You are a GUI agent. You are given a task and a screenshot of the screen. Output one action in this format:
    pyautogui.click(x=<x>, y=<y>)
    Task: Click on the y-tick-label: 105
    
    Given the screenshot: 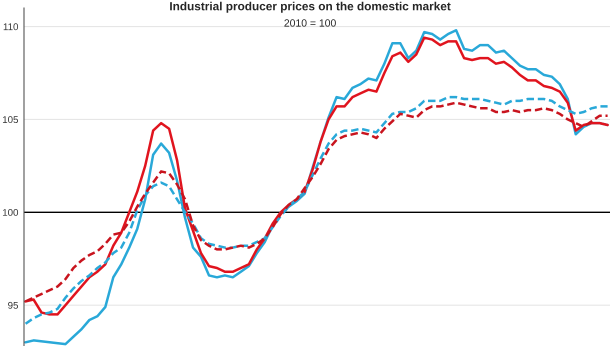 What is the action you would take?
    pyautogui.click(x=10, y=120)
    